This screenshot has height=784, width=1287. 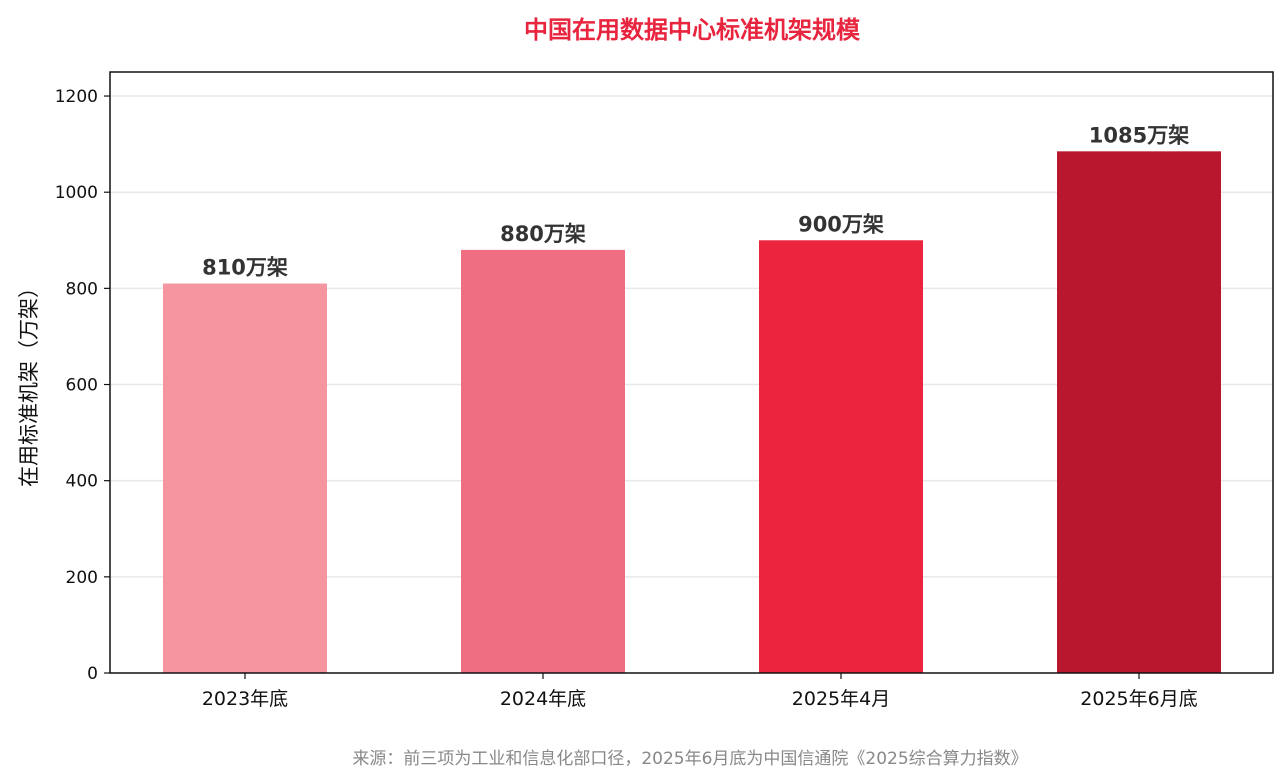 What do you see at coordinates (76, 97) in the screenshot?
I see `y-tick-label: 1200` at bounding box center [76, 97].